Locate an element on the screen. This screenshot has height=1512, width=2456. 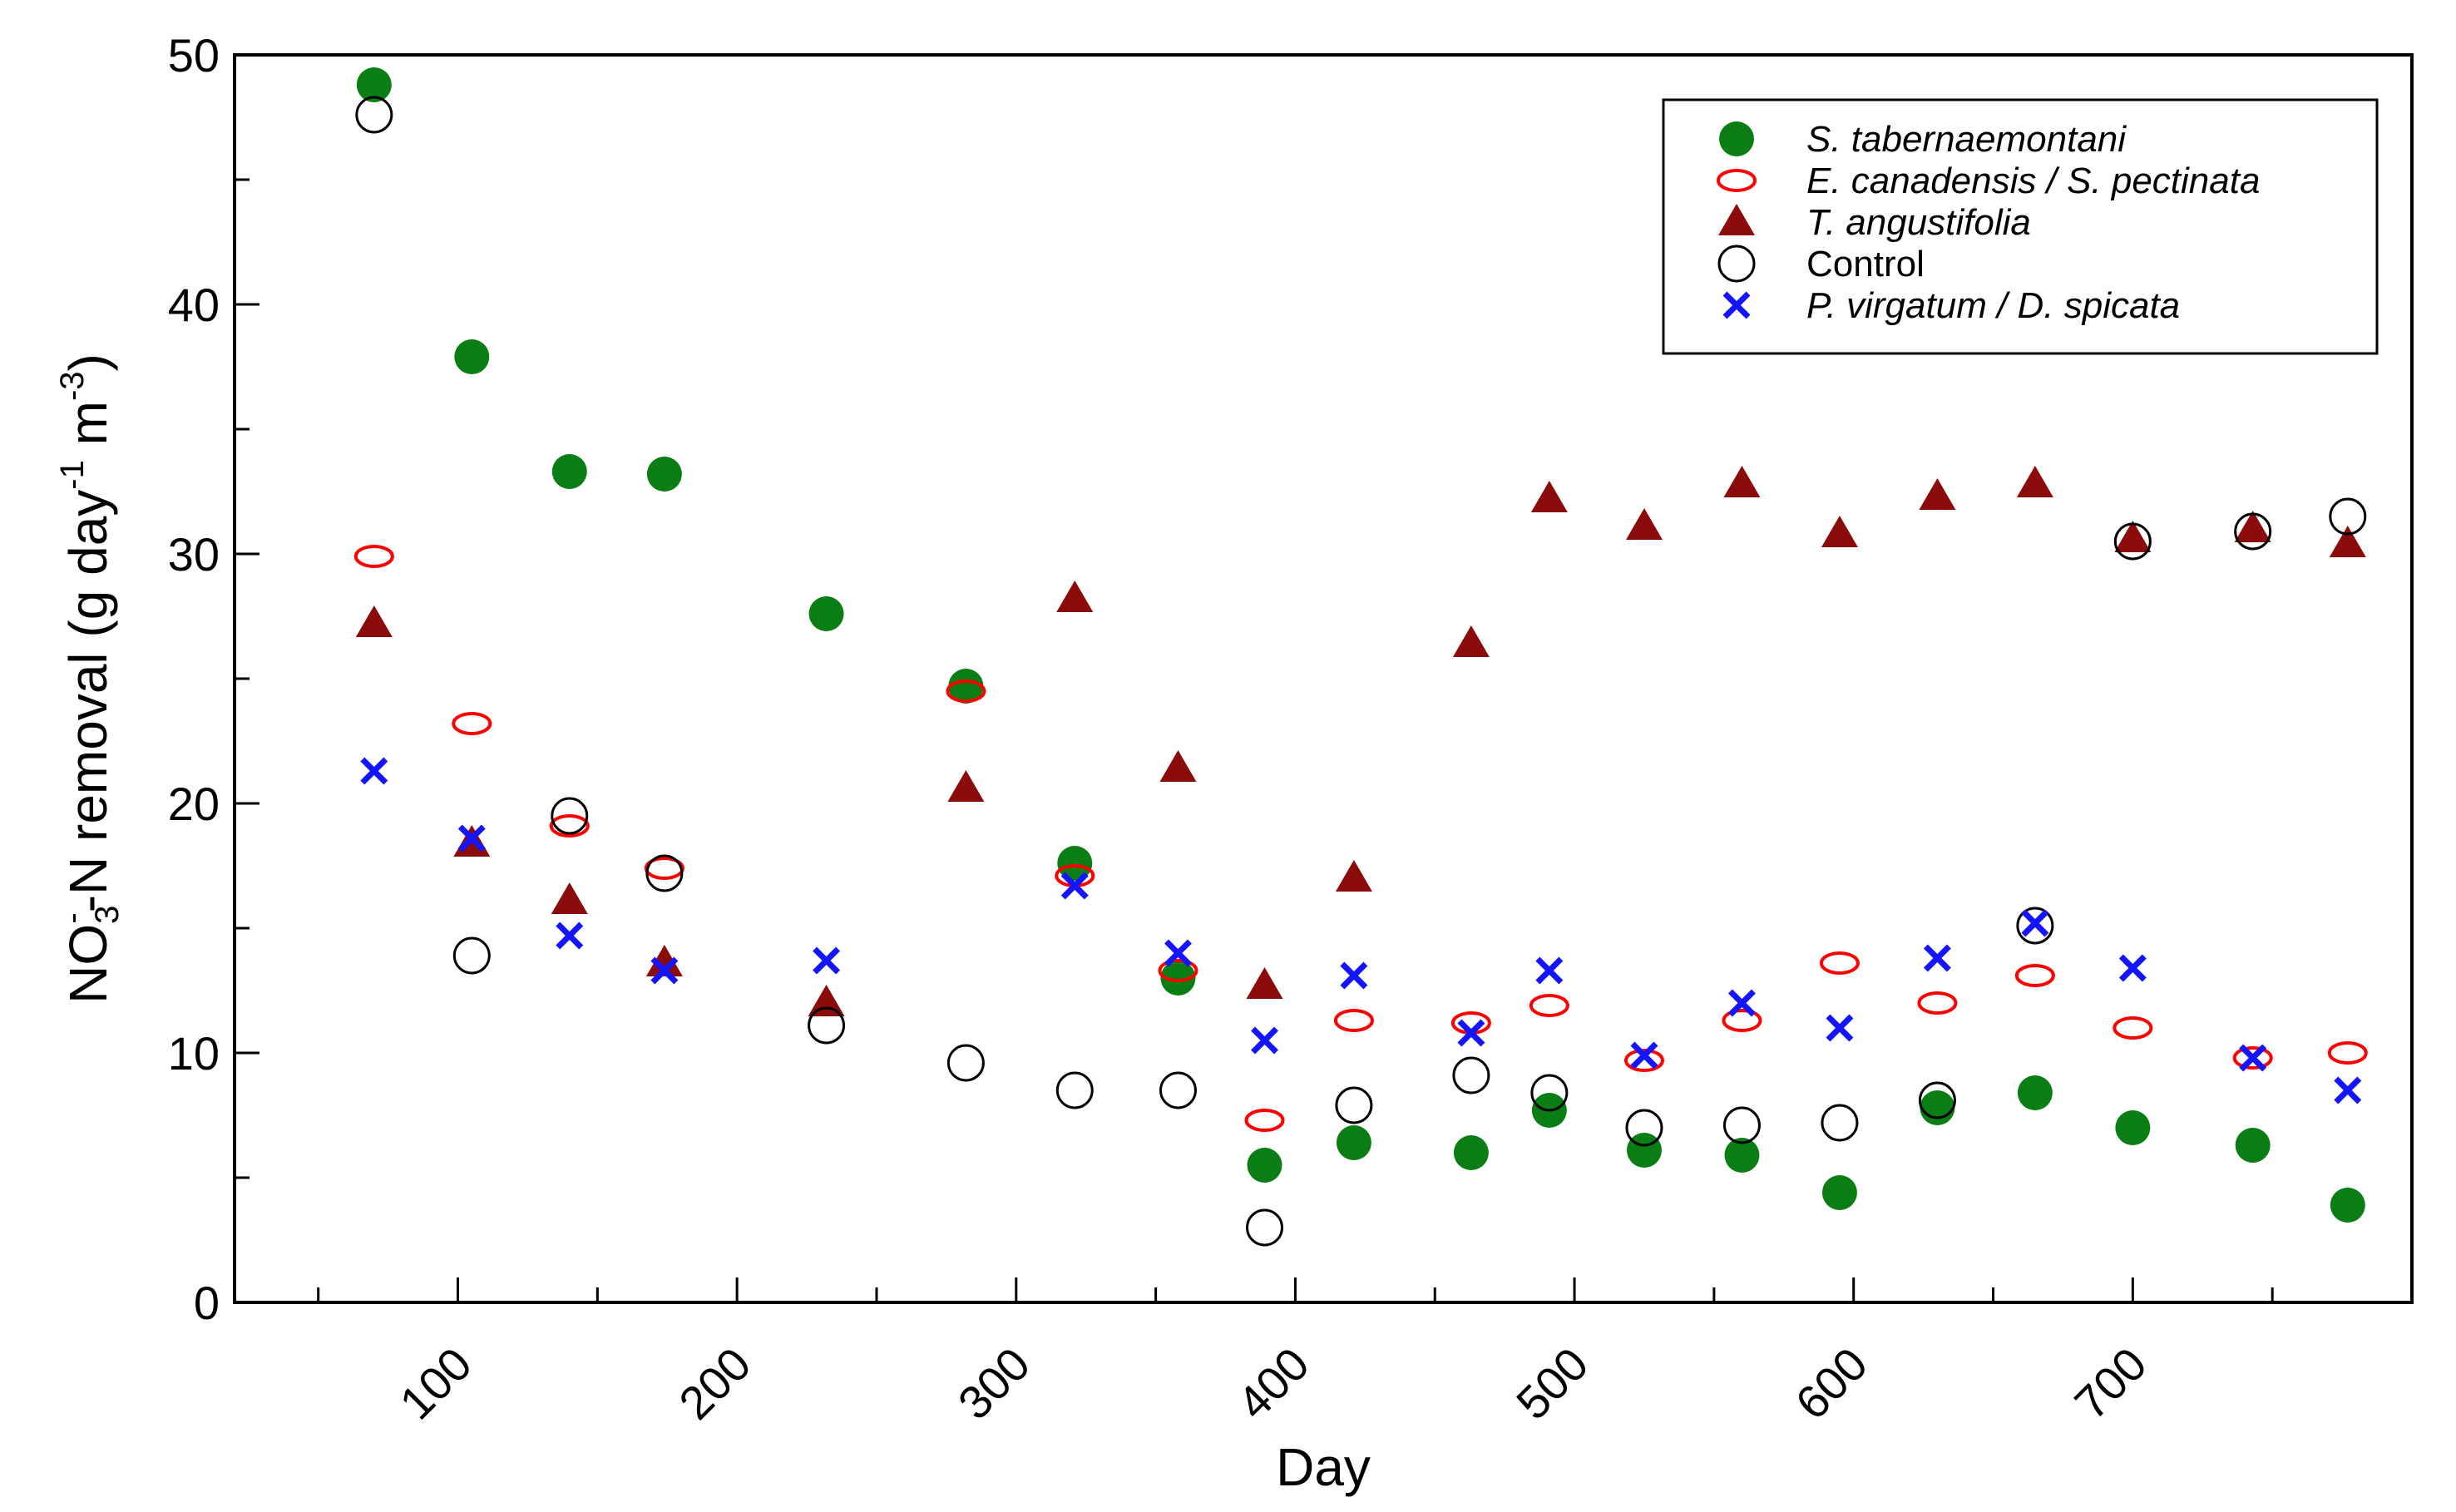
x-tick-label: 200 is located at coordinates (715, 1383).